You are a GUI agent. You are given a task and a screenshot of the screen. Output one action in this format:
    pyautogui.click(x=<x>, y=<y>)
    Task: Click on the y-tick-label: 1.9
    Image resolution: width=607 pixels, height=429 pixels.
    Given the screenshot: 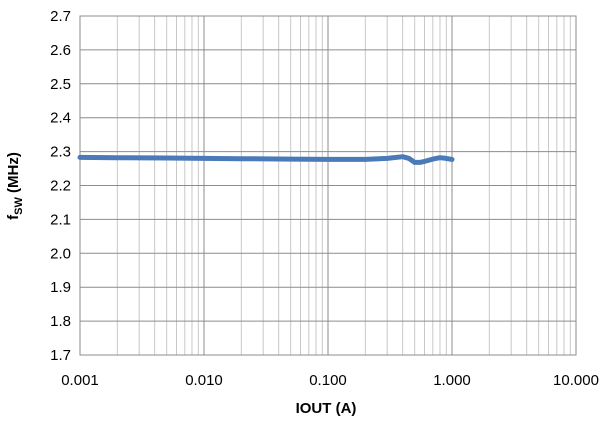 What is the action you would take?
    pyautogui.click(x=60, y=287)
    